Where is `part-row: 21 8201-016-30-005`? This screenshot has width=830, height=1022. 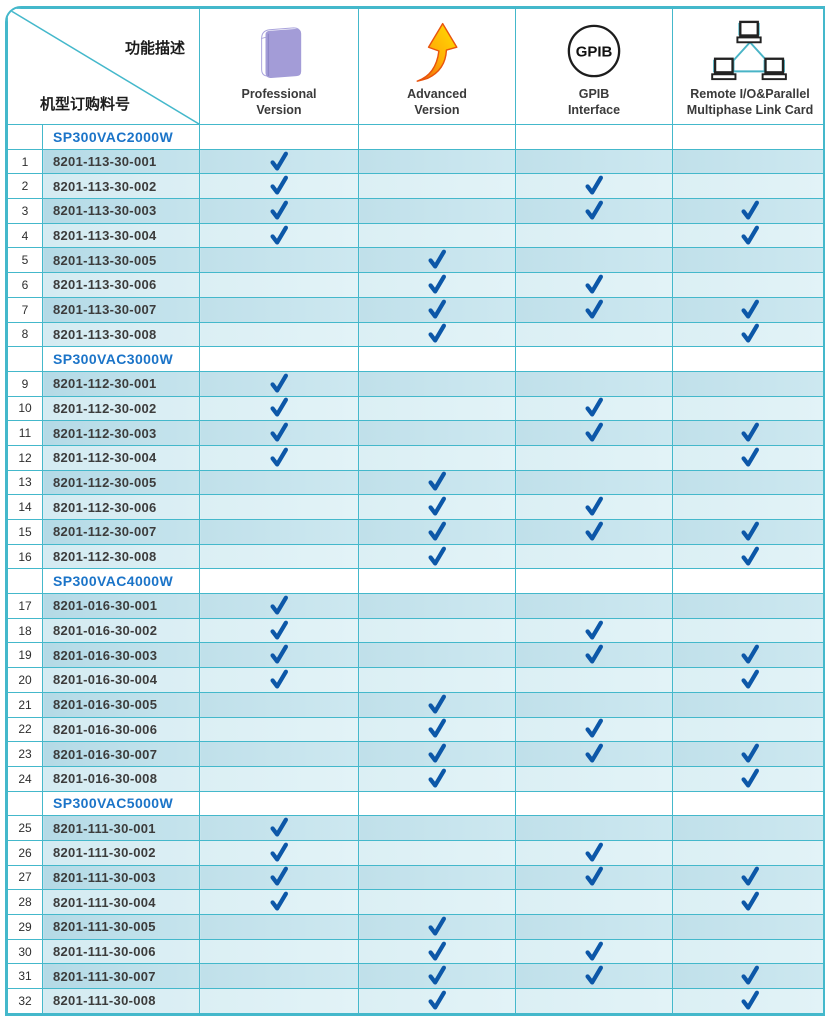
part-row: 21 8201-016-30-005 is located at coordinates (415, 704).